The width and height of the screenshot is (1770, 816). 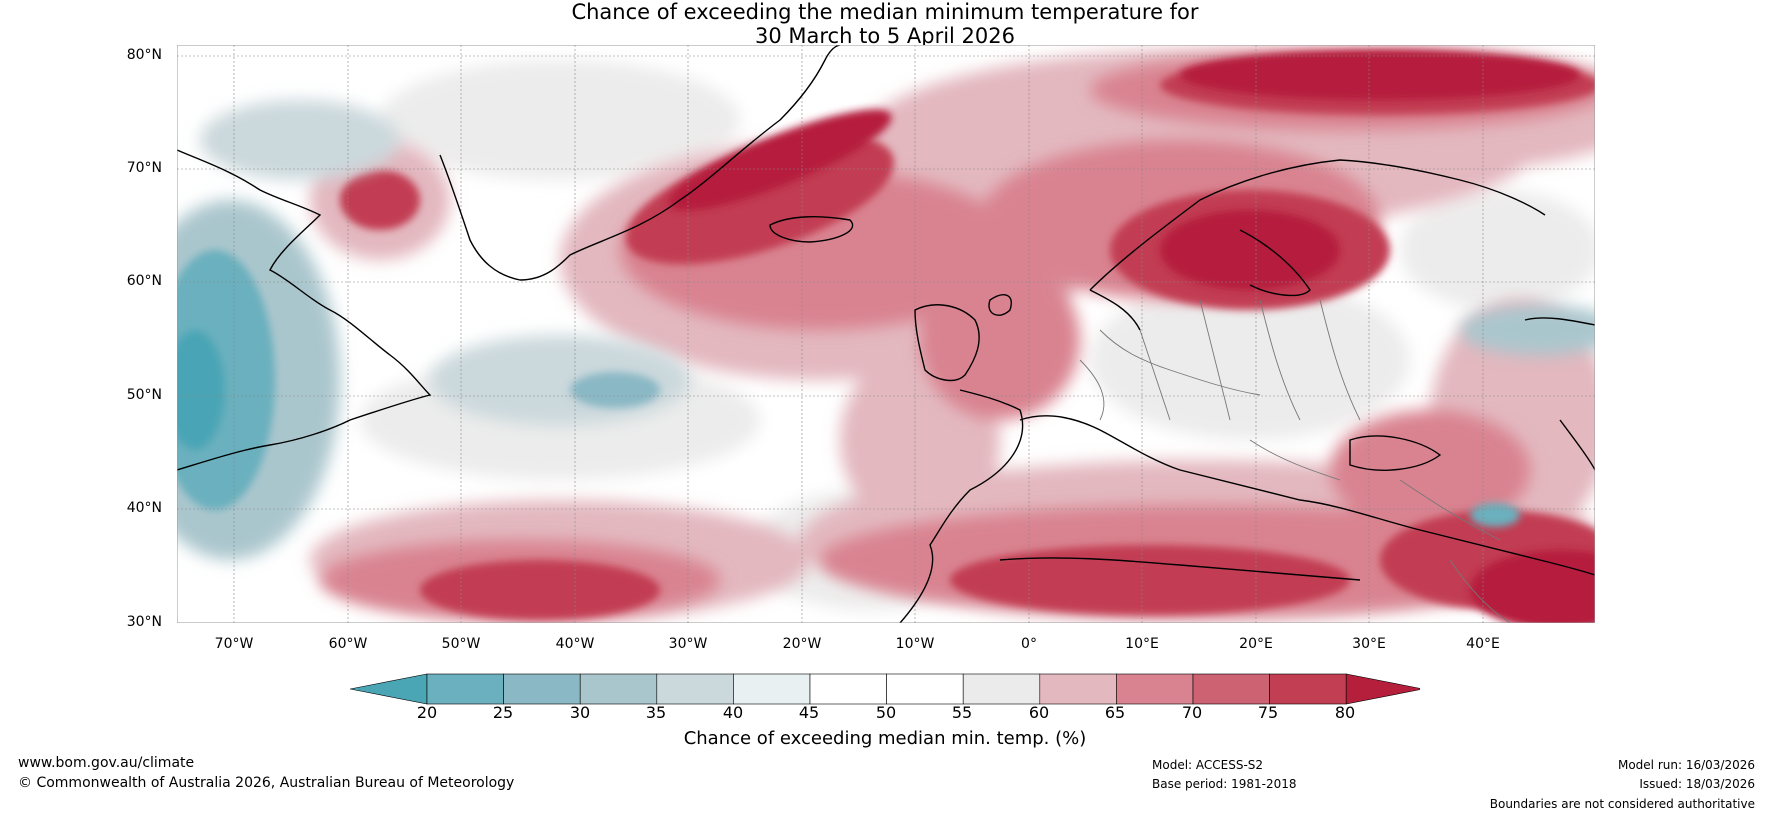 What do you see at coordinates (144, 55) in the screenshot?
I see `lat-tick-80n: 80°N` at bounding box center [144, 55].